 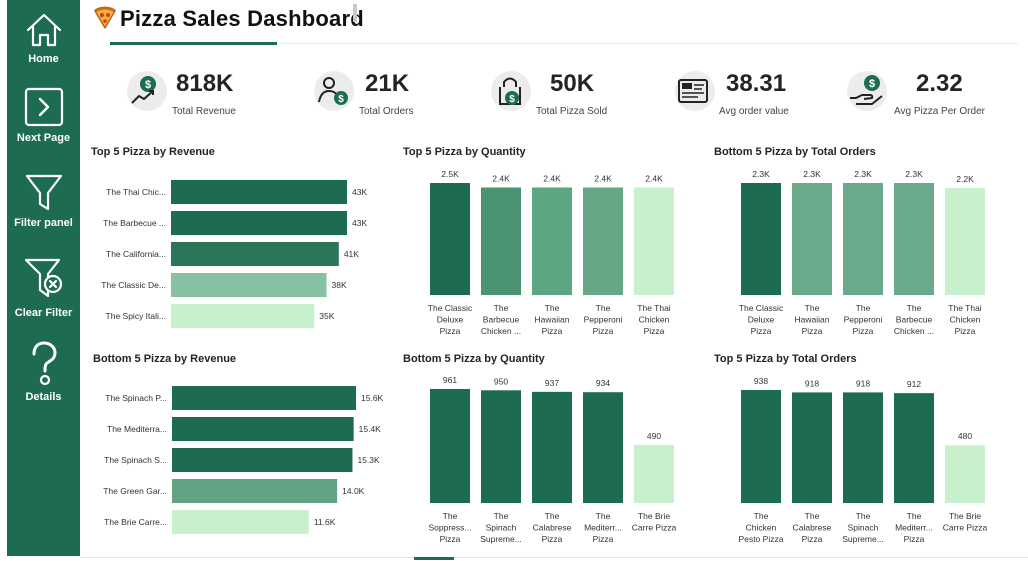 What do you see at coordinates (43, 371) in the screenshot?
I see `nav-details: Details` at bounding box center [43, 371].